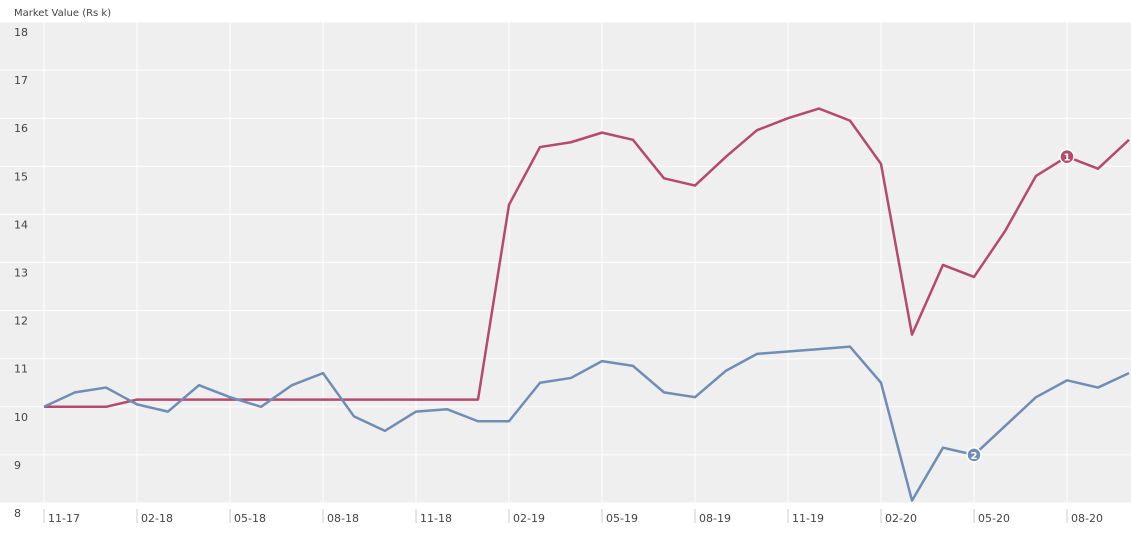 This screenshot has width=1131, height=539. Describe the element at coordinates (21, 273) in the screenshot. I see `y-tick-label: 13` at that location.